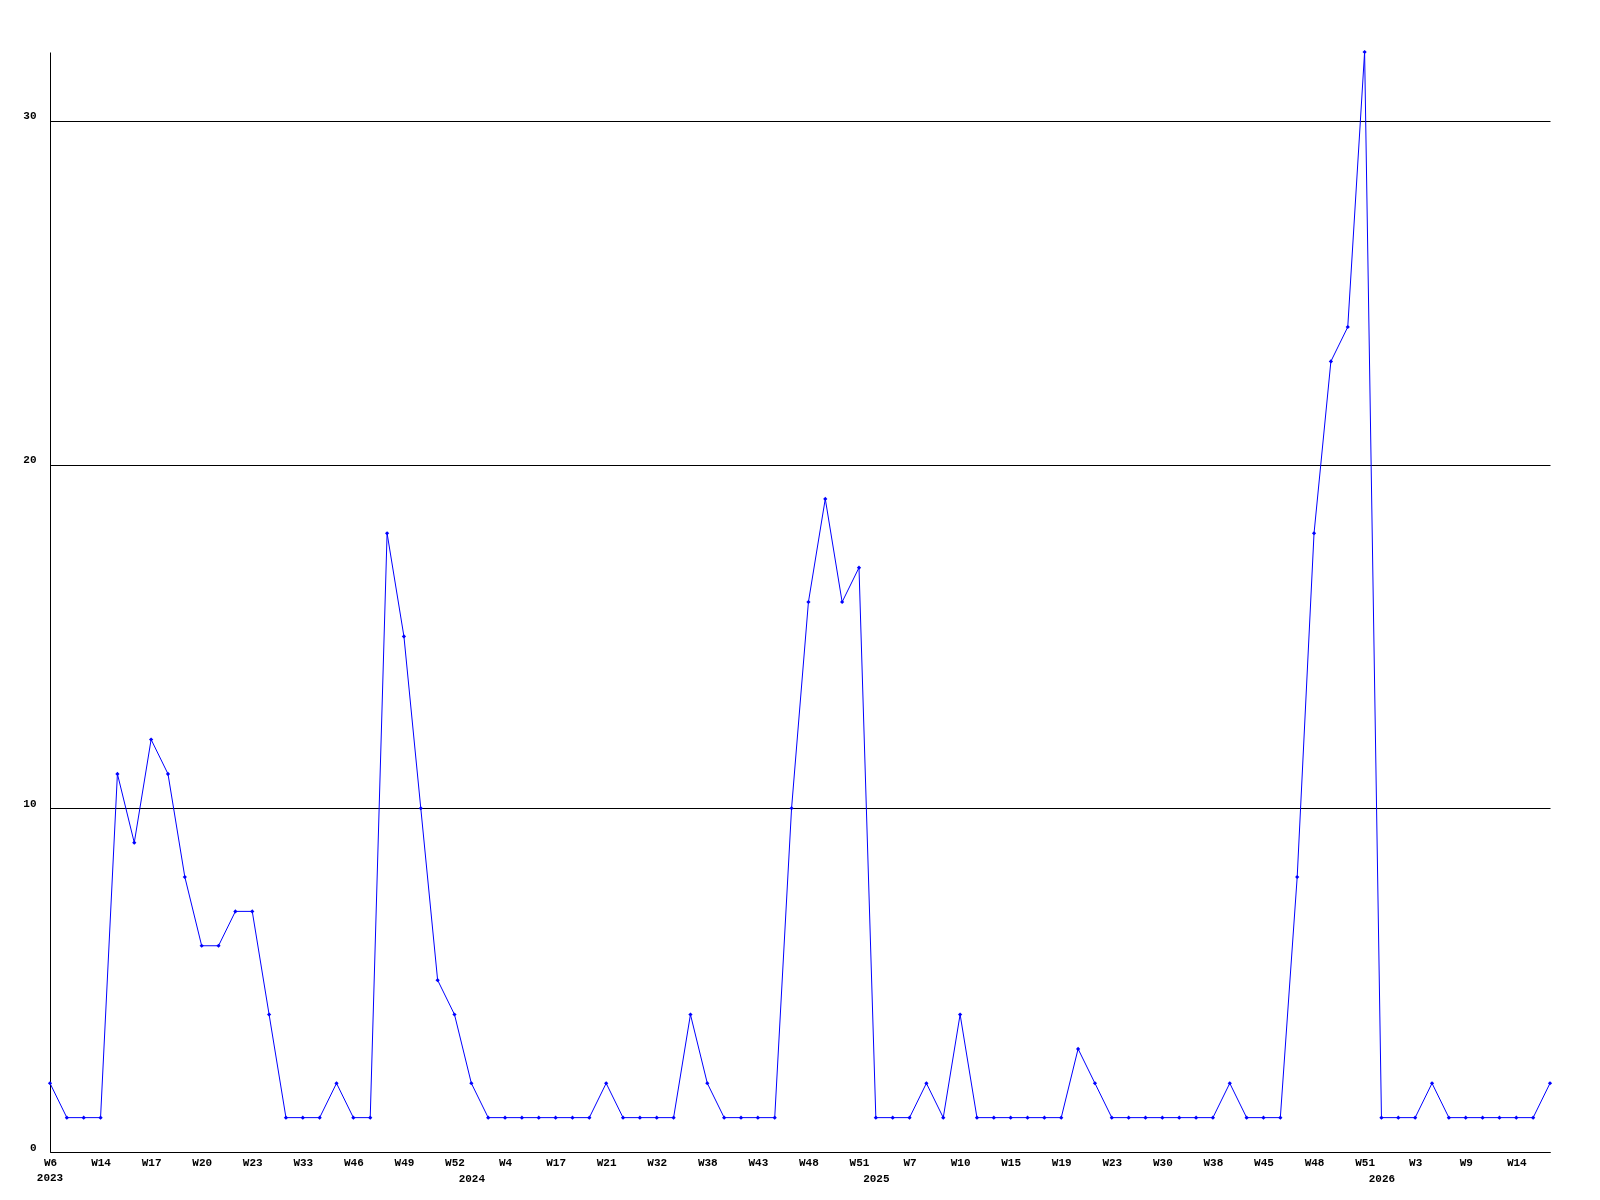  I want to click on y-tick-label: 0, so click(33, 1147).